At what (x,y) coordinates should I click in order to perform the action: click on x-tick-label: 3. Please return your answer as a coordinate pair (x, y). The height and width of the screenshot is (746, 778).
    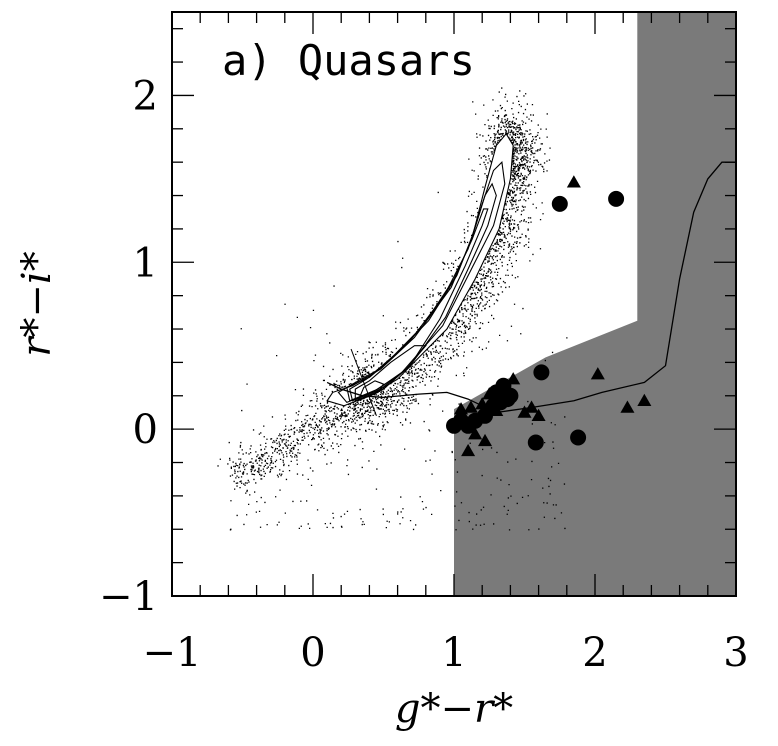
    Looking at the image, I should click on (735, 653).